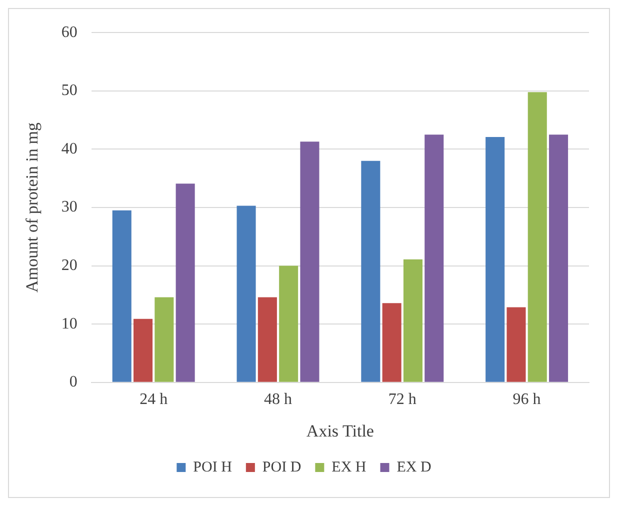  What do you see at coordinates (69, 265) in the screenshot?
I see `y-tick-label: 20` at bounding box center [69, 265].